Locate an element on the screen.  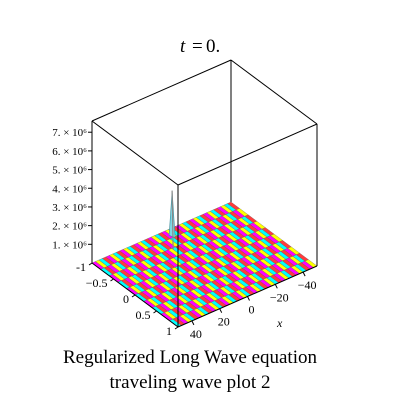
caption-line-2: traveling wave plot 2 is located at coordinates (190, 382).